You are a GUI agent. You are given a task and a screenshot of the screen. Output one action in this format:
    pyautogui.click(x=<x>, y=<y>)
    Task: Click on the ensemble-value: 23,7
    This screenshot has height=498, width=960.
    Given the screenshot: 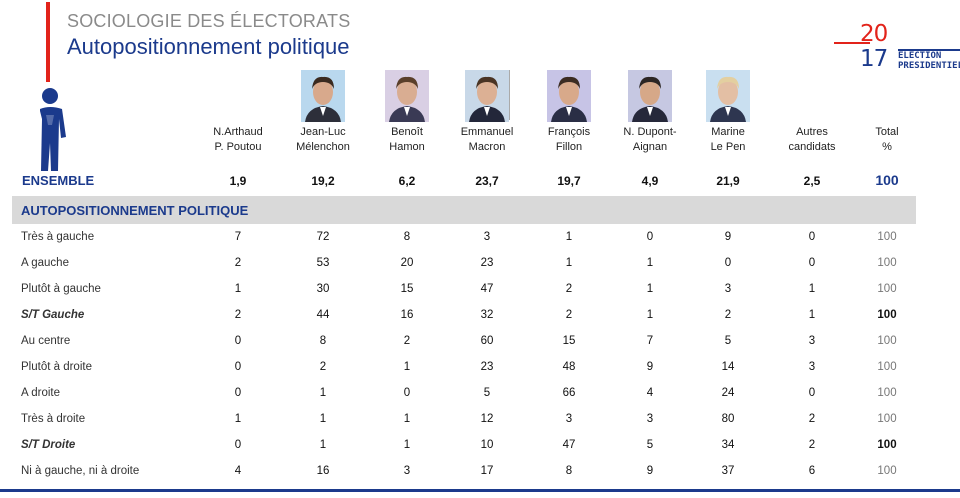 What is the action you would take?
    pyautogui.click(x=487, y=181)
    